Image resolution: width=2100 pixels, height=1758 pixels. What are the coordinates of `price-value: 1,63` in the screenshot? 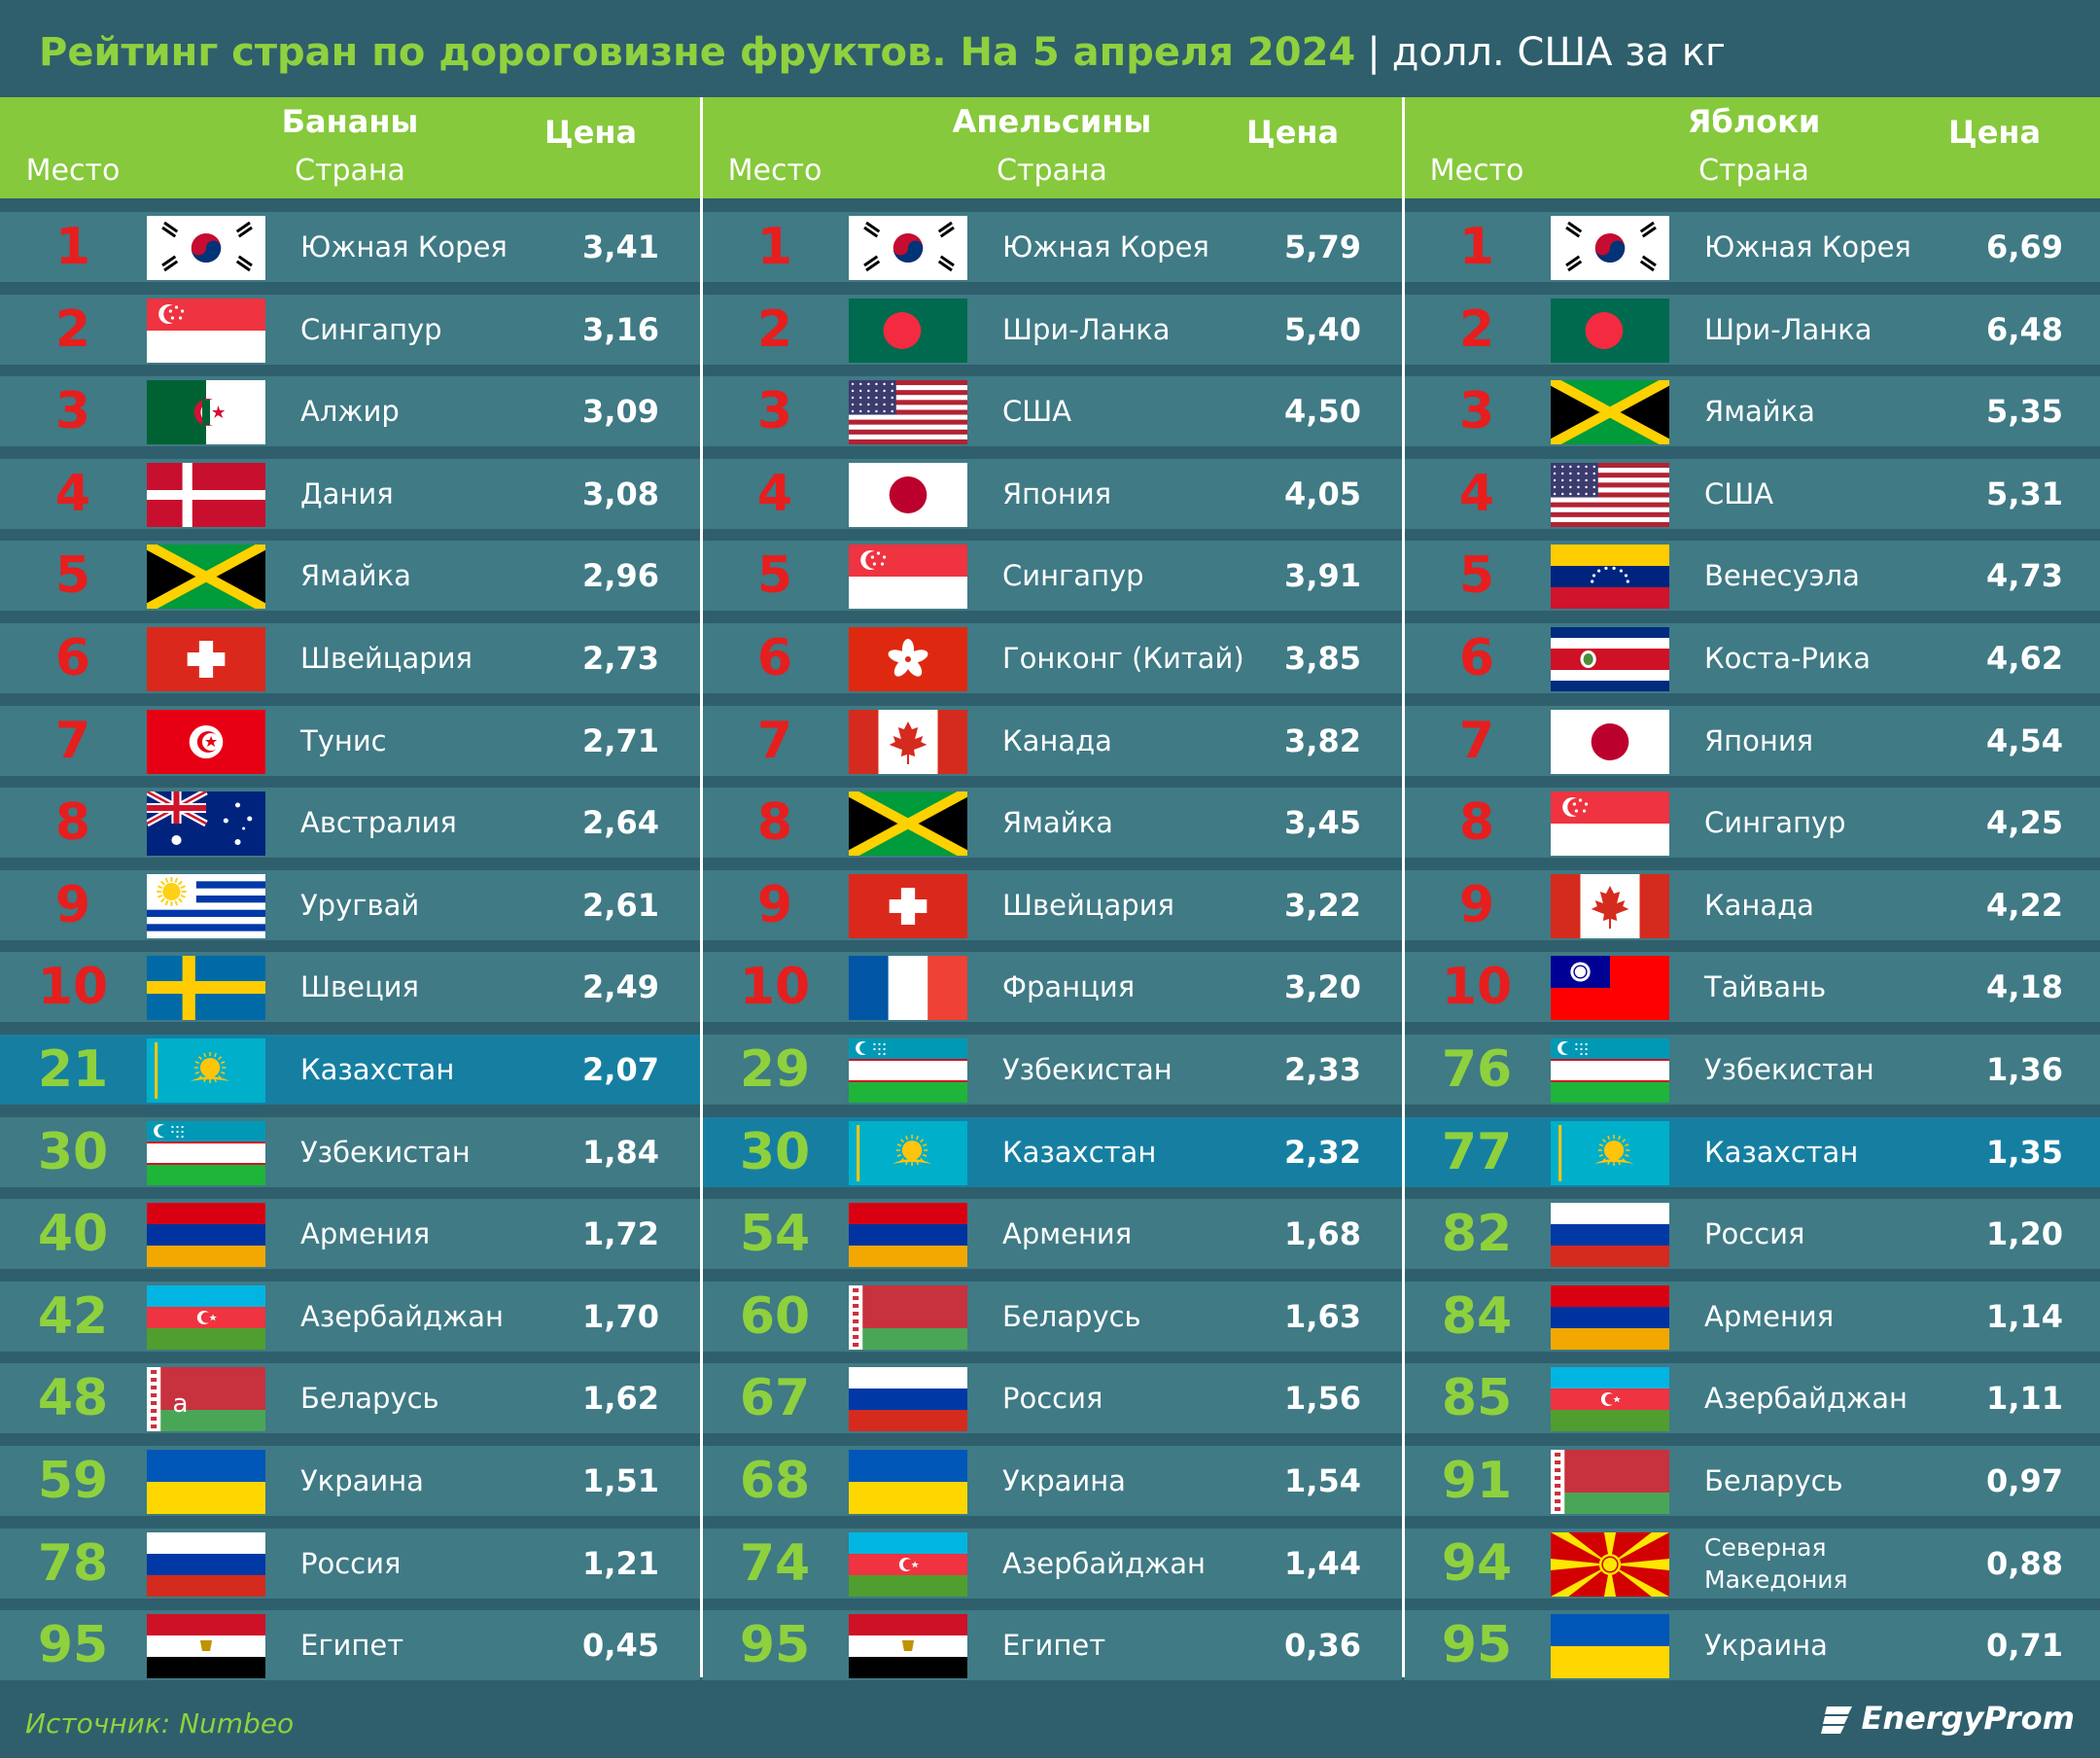 It's located at (1322, 1316).